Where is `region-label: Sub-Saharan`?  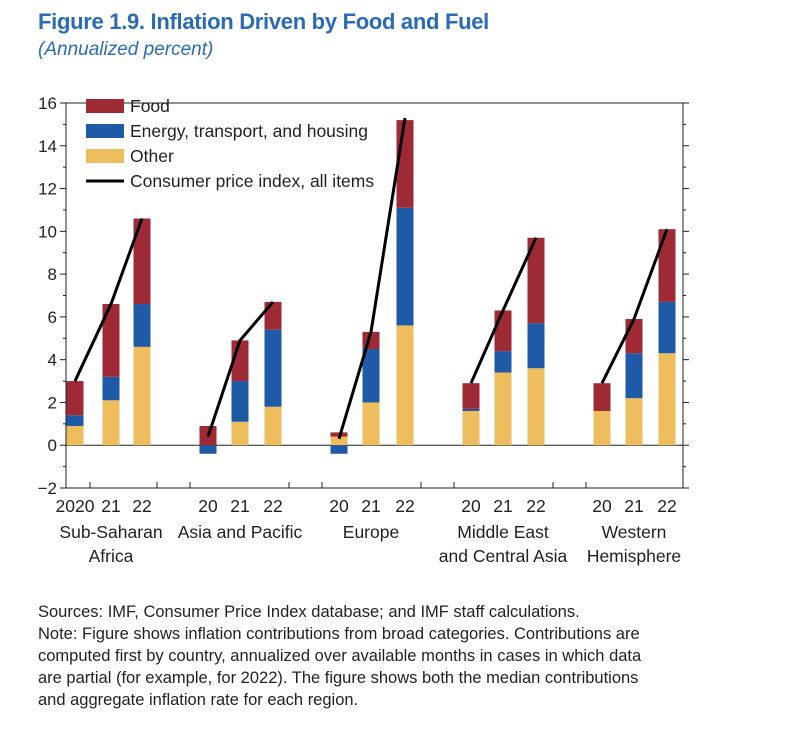
region-label: Sub-Saharan is located at coordinates (110, 532).